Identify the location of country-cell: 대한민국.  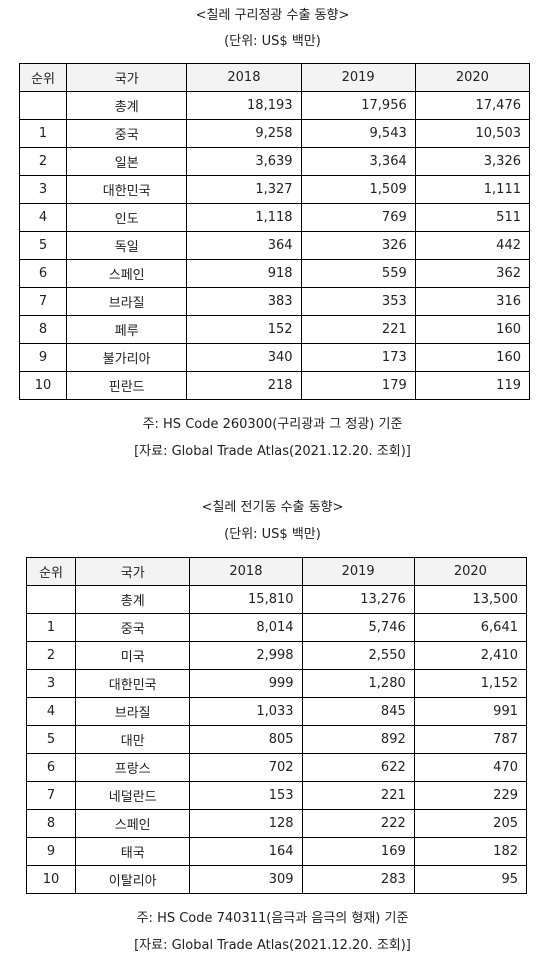
(127, 189).